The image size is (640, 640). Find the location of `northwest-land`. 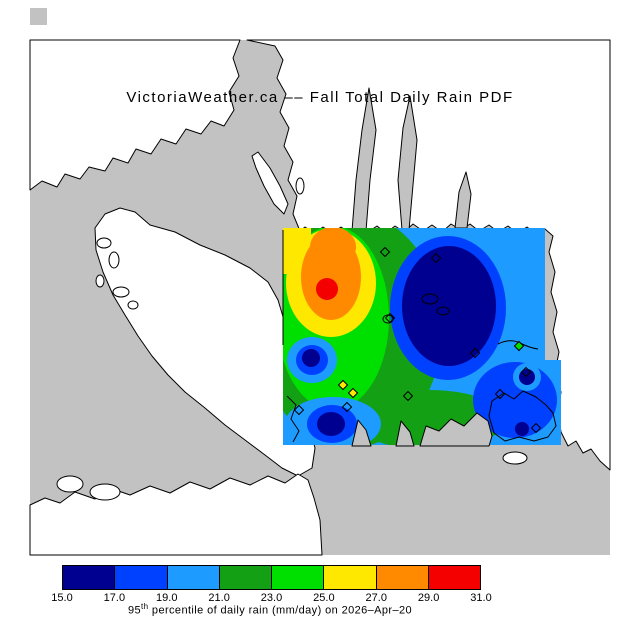

northwest-land is located at coordinates (135, 115).